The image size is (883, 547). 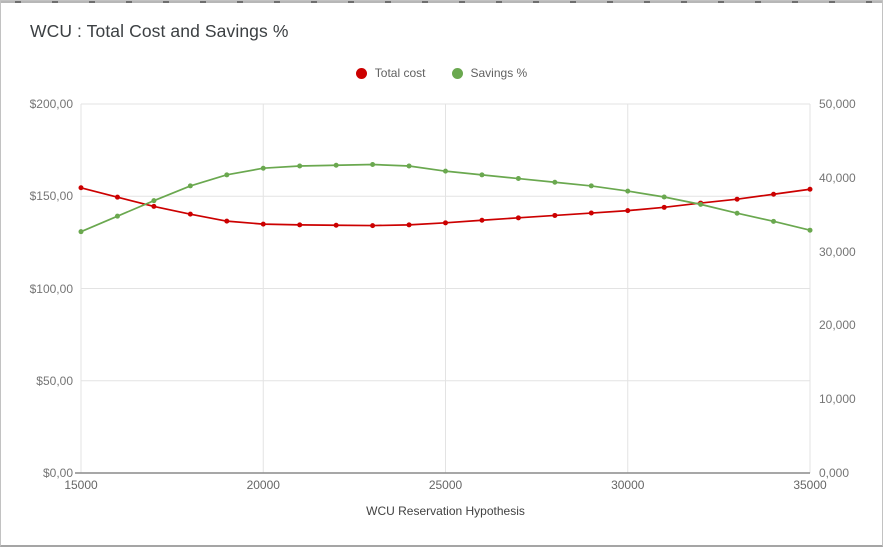 I want to click on y-left-tick-label: $150,00, so click(x=51, y=196).